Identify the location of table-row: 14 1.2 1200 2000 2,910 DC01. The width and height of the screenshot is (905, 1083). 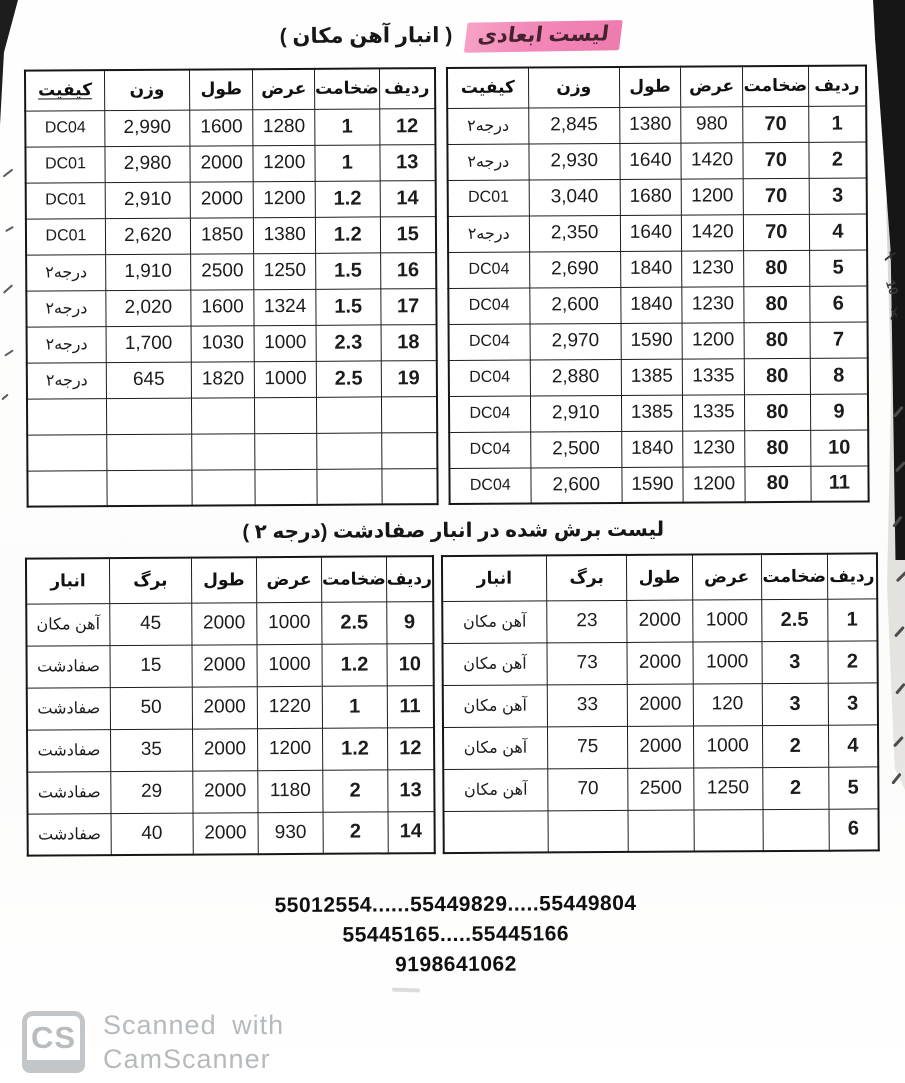
(230, 199).